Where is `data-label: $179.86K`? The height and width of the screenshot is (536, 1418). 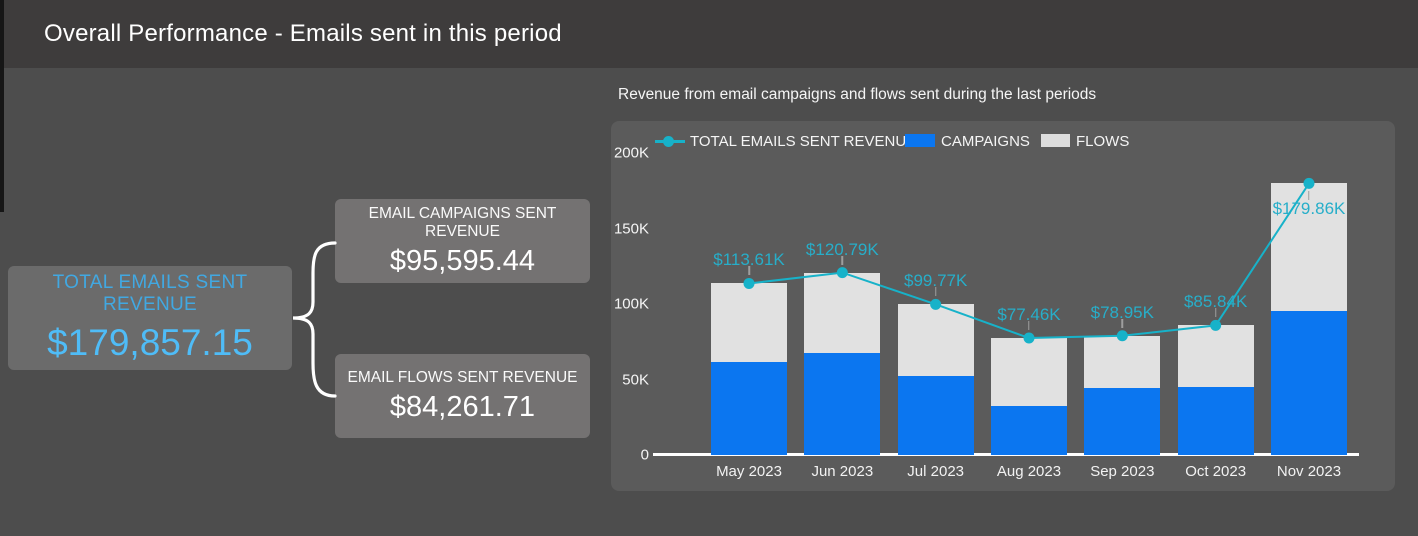
data-label: $179.86K is located at coordinates (1309, 209).